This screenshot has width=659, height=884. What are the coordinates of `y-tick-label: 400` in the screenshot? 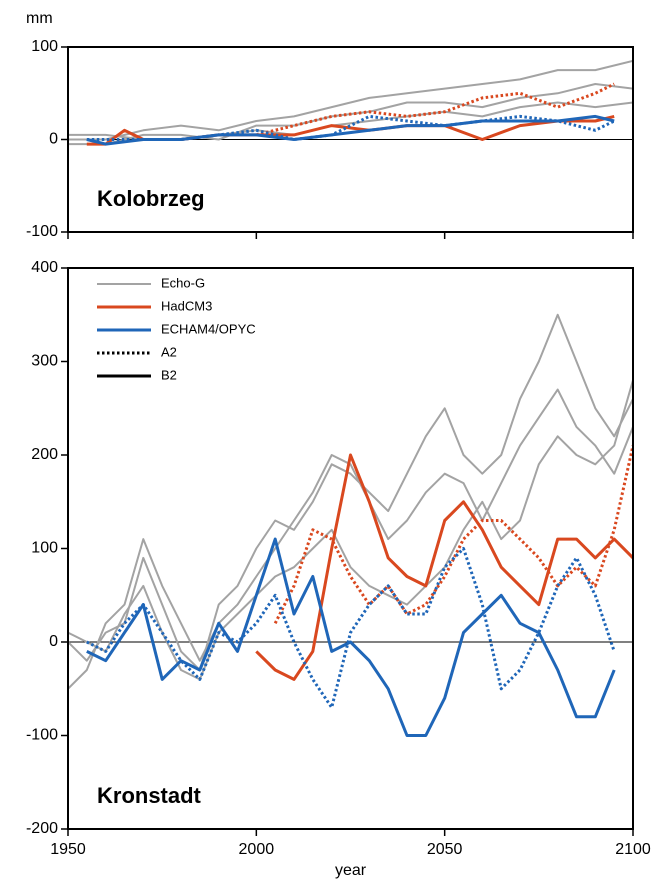 It's located at (44, 267).